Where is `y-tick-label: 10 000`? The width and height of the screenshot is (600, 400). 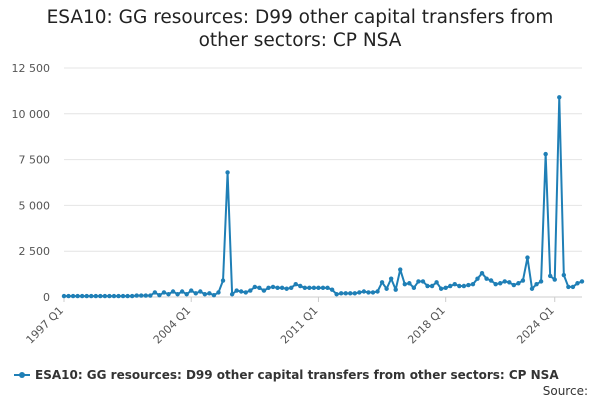
y-tick-label: 10 000 is located at coordinates (31, 114).